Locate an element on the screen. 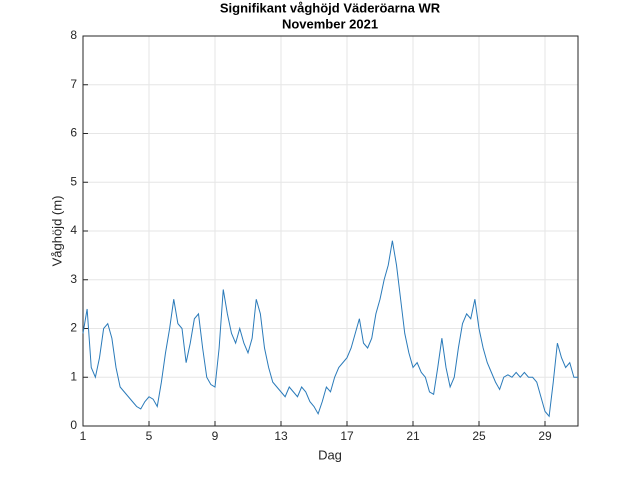 The width and height of the screenshot is (639, 479). x-tick-label: 5 is located at coordinates (149, 436).